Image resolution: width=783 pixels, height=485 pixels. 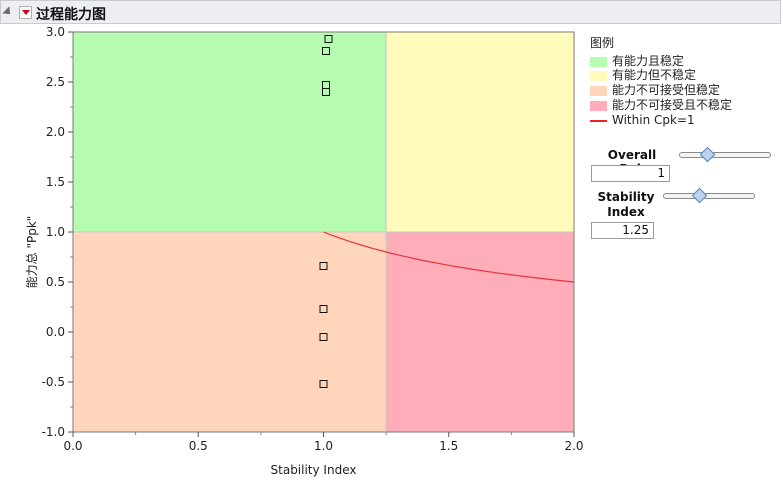 What do you see at coordinates (390, 12) in the screenshot?
I see `report-header: 过程能力图` at bounding box center [390, 12].